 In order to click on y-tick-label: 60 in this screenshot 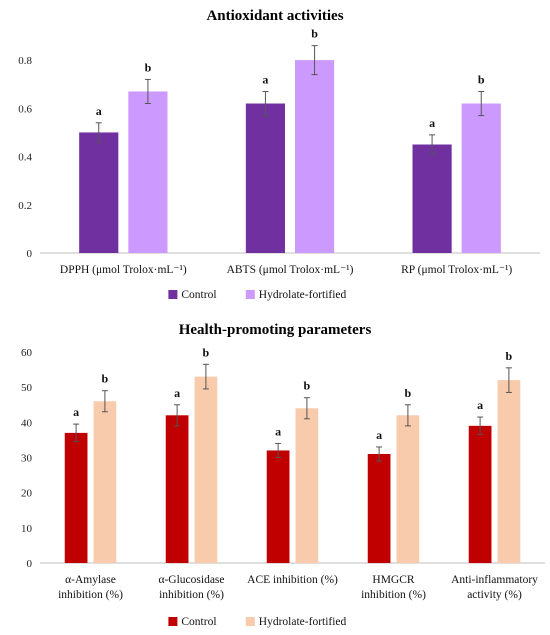, I will do `click(27, 353)`.